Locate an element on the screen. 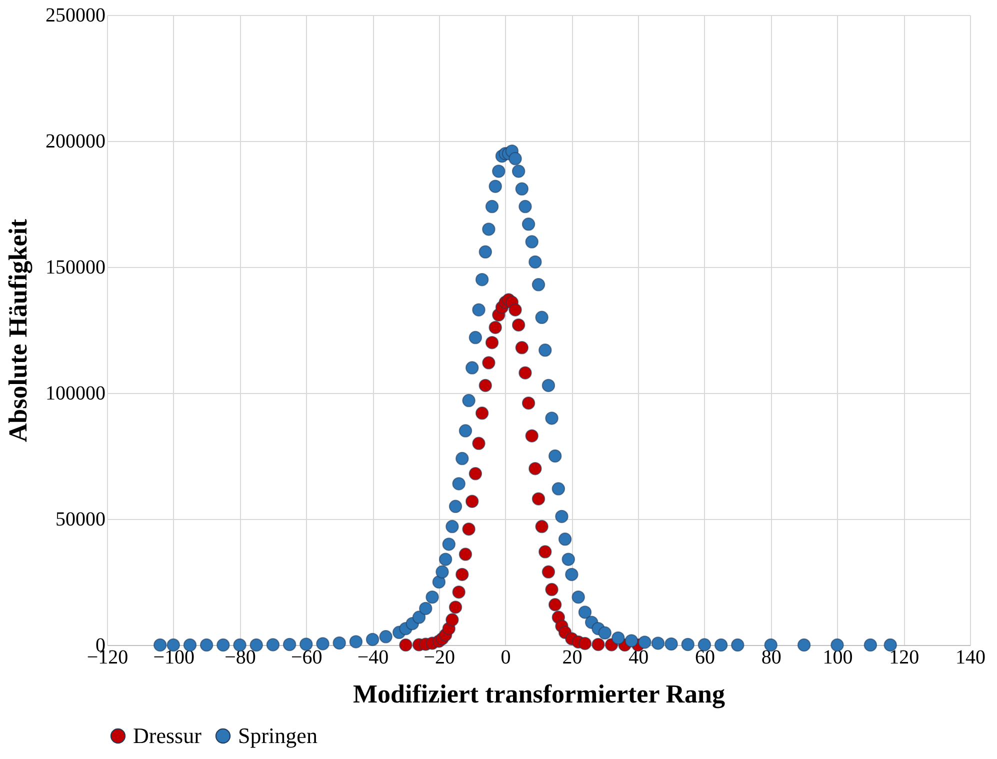  y-tick-label: 150000 is located at coordinates (76, 267).